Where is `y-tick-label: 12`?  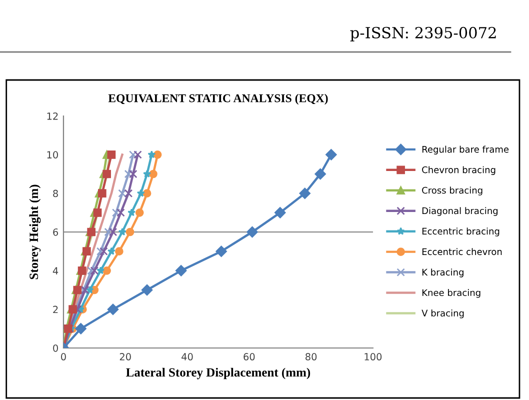
y-tick-label: 12 is located at coordinates (52, 116).